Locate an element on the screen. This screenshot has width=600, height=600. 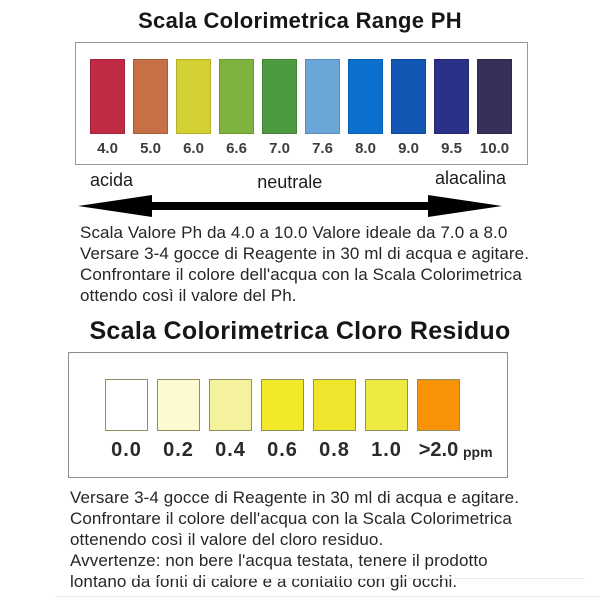
ph-value-label: 8.0 is located at coordinates (365, 148).